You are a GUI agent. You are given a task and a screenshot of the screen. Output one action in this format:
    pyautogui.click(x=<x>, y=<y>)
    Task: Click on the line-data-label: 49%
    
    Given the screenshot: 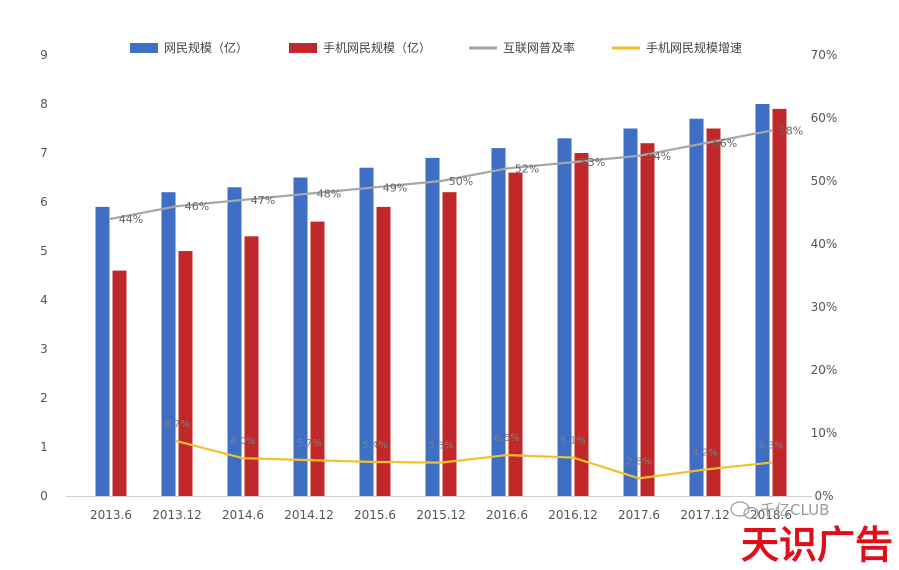 What is the action you would take?
    pyautogui.click(x=395, y=187)
    